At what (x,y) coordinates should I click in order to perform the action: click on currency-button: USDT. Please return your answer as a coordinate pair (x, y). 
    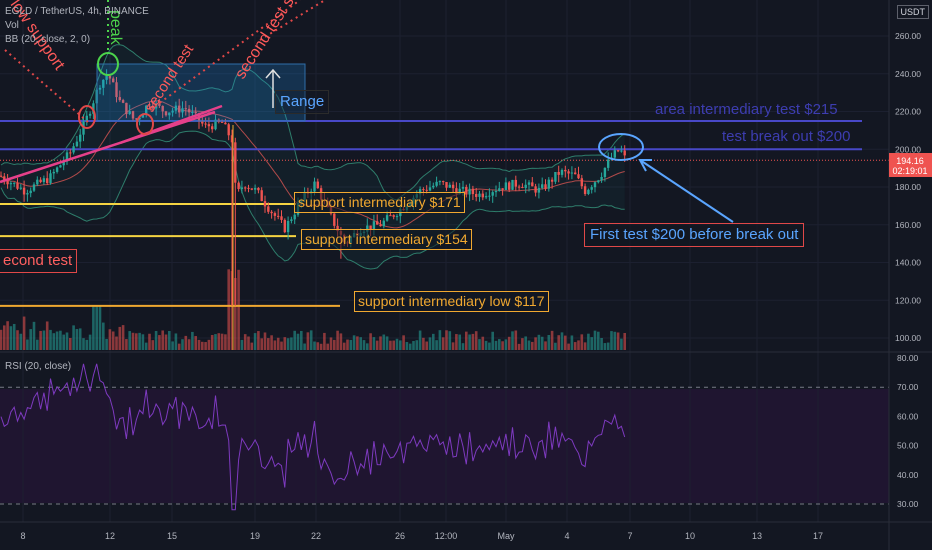
    Looking at the image, I should click on (912, 12).